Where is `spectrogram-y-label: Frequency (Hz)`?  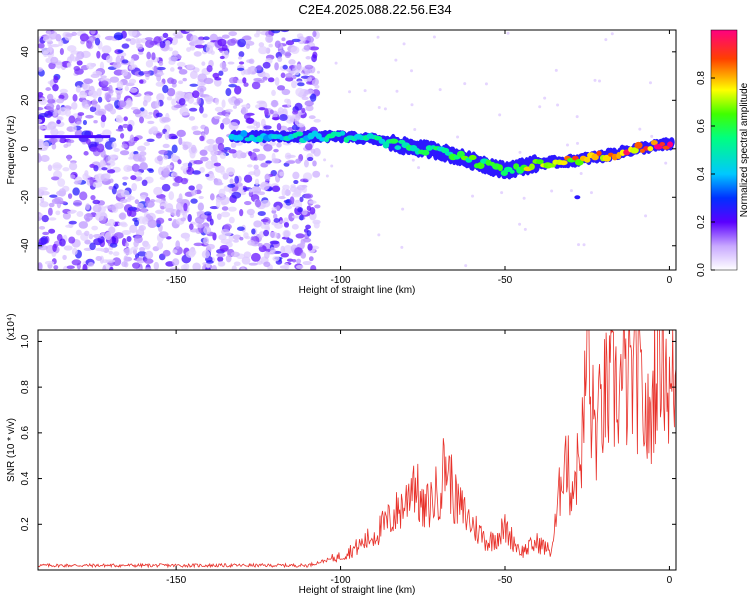 spectrogram-y-label: Frequency (Hz) is located at coordinates (11, 150).